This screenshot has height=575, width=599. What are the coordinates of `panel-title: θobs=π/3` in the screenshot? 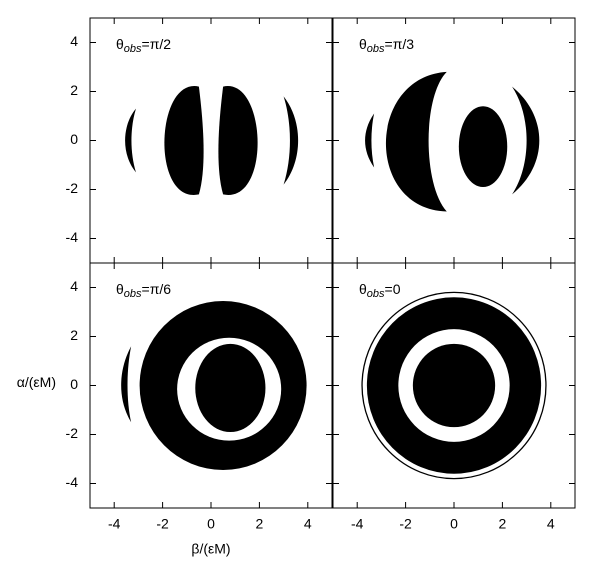 It's located at (386, 45).